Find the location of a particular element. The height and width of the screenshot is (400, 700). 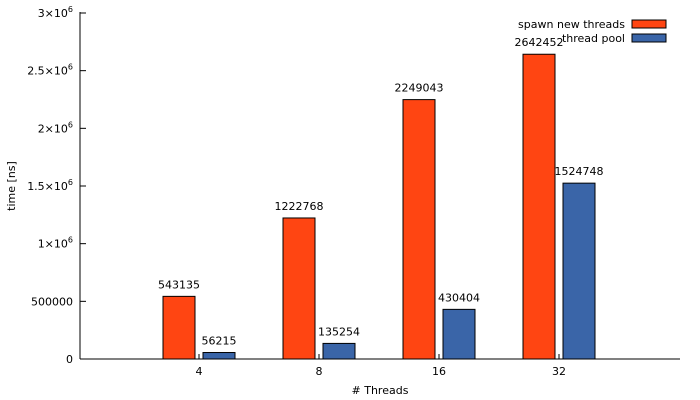

y-tick-label: 1×10⁶ is located at coordinates (55, 243).